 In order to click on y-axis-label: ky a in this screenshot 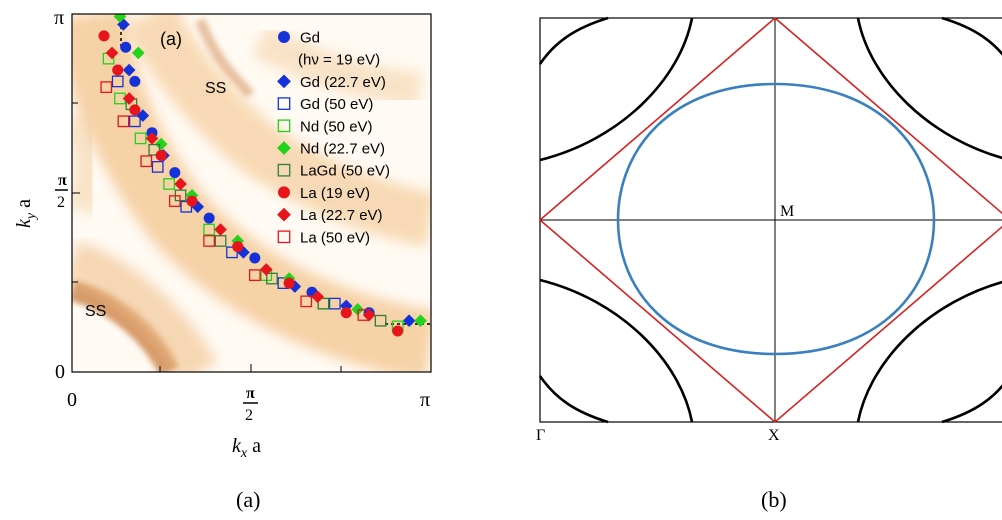, I will do `click(26, 213)`.